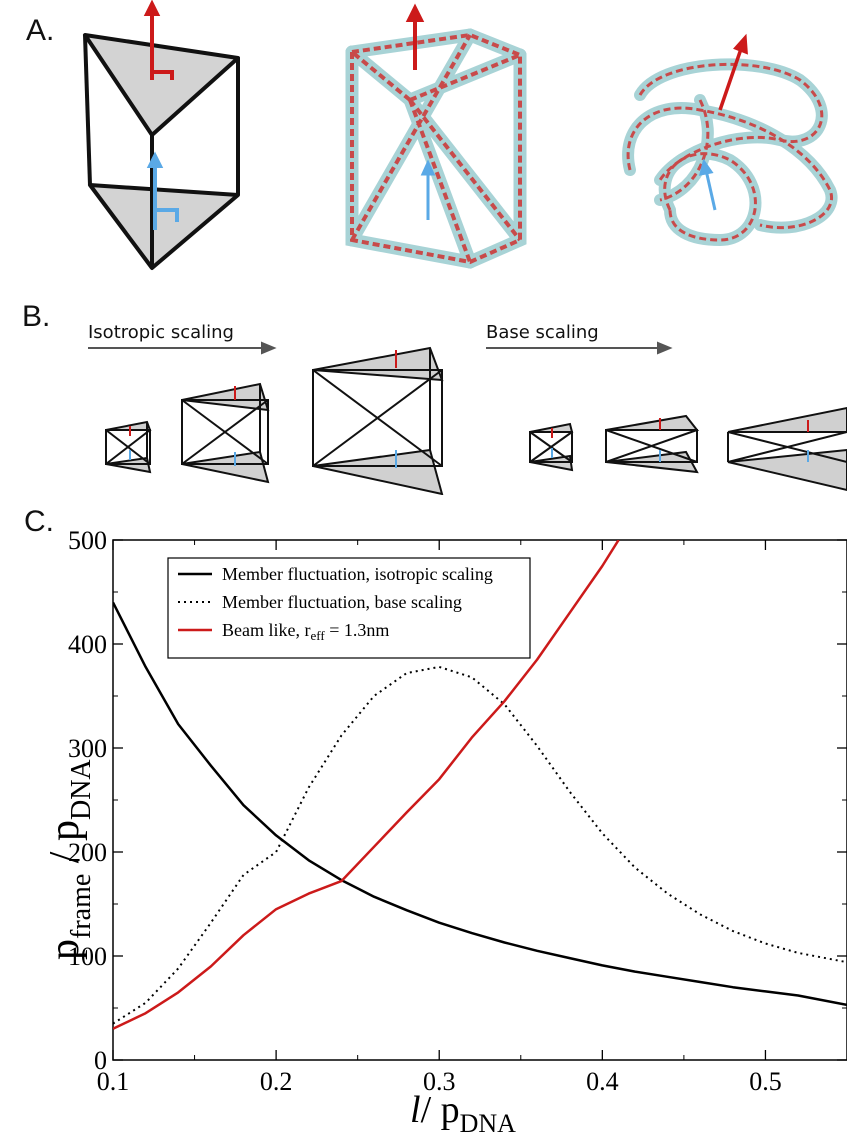 This screenshot has width=847, height=1140. I want to click on base-scaling-label: Base scaling, so click(542, 332).